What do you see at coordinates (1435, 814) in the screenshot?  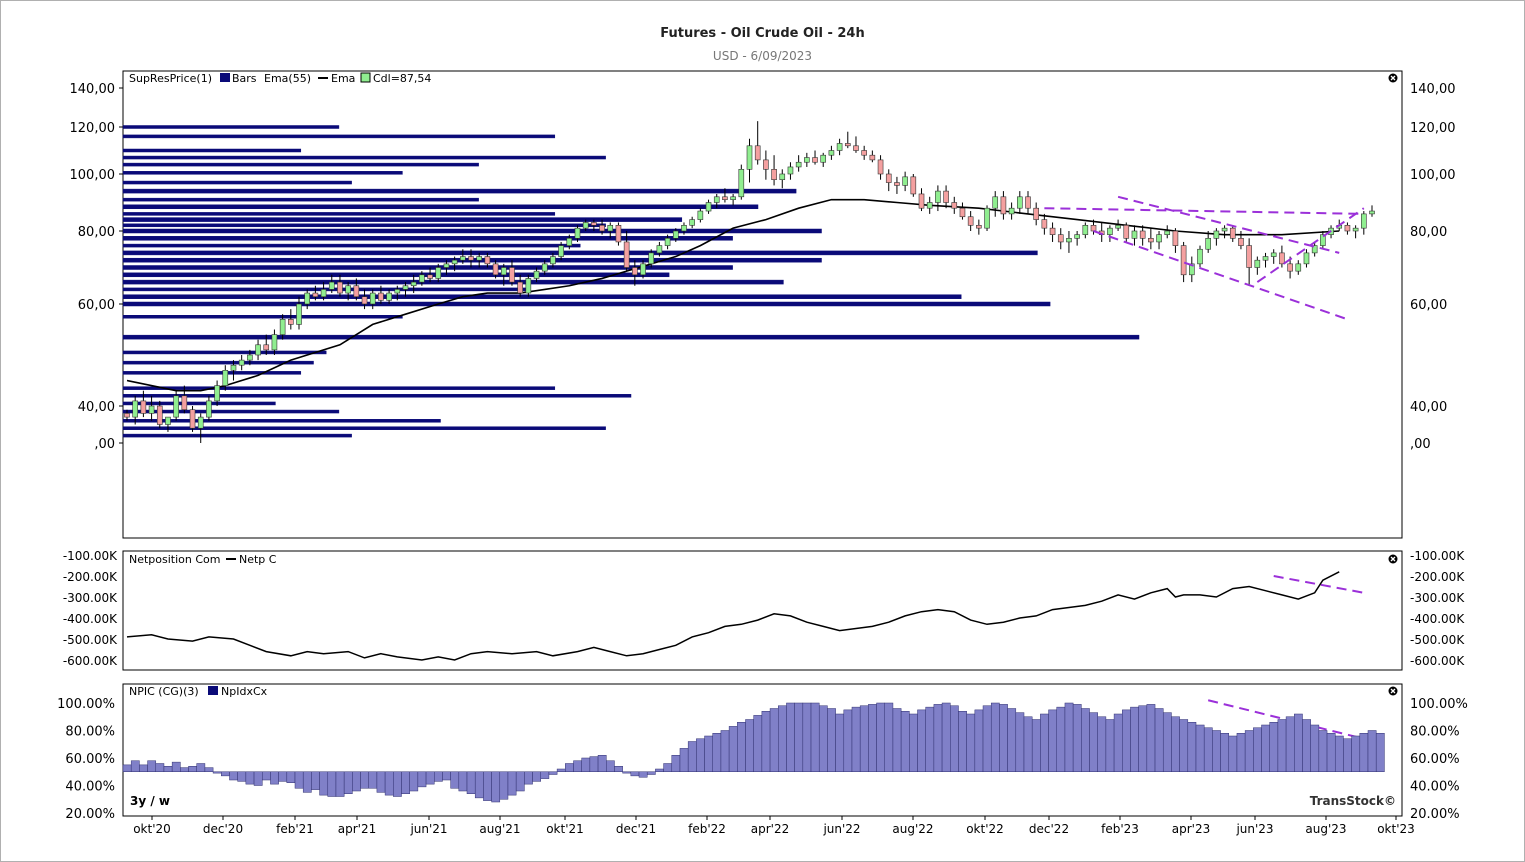 I see `npic-y-tick-right: 20.00%` at bounding box center [1435, 814].